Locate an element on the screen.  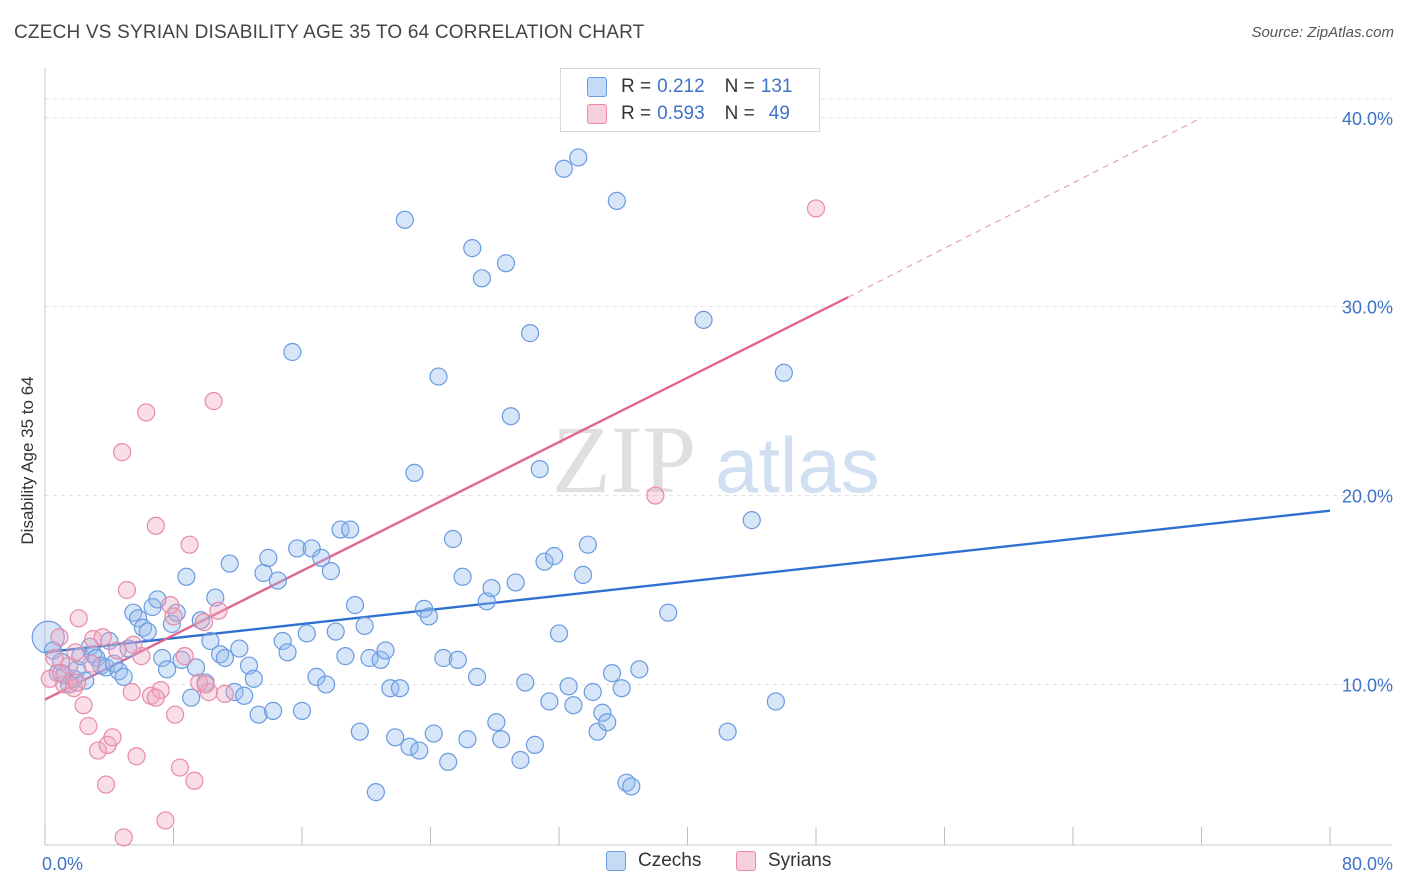
x-tick-label: 80.0% is located at coordinates (1367, 864).